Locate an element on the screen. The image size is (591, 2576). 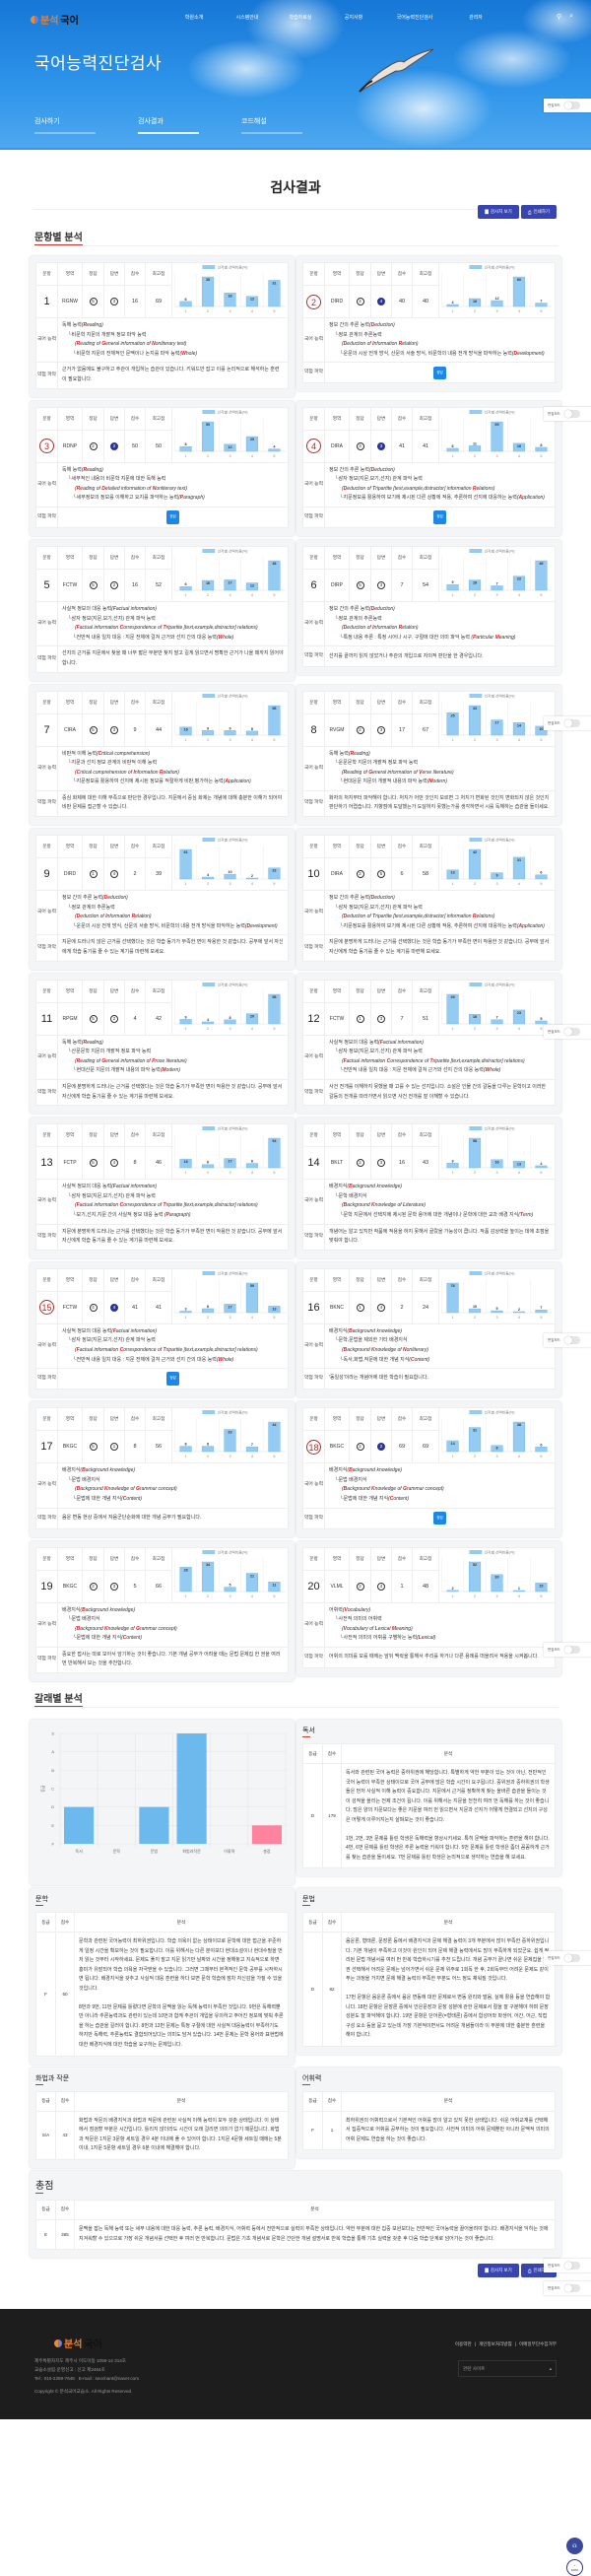
item-area: FCTW is located at coordinates (337, 1018).